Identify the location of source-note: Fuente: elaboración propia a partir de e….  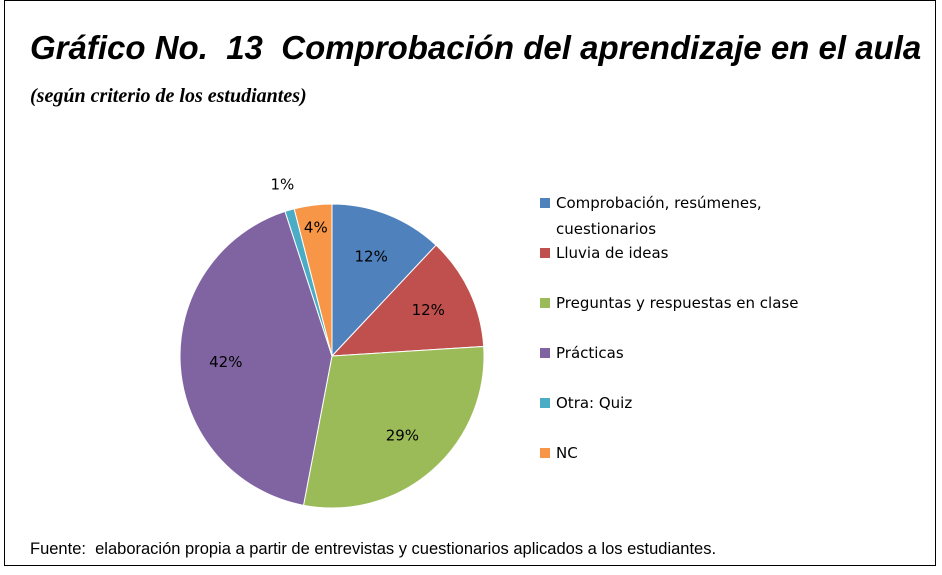
(373, 549).